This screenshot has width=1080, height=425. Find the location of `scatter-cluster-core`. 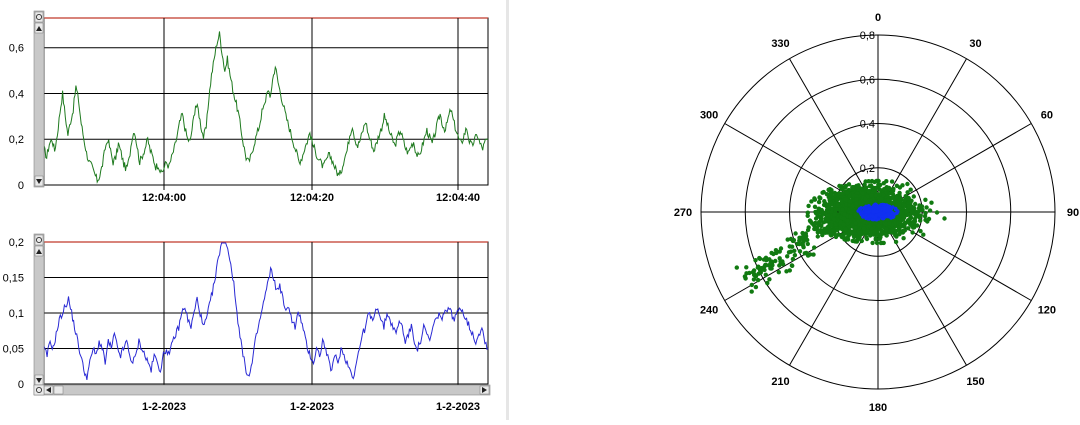

scatter-cluster-core is located at coordinates (878, 212).